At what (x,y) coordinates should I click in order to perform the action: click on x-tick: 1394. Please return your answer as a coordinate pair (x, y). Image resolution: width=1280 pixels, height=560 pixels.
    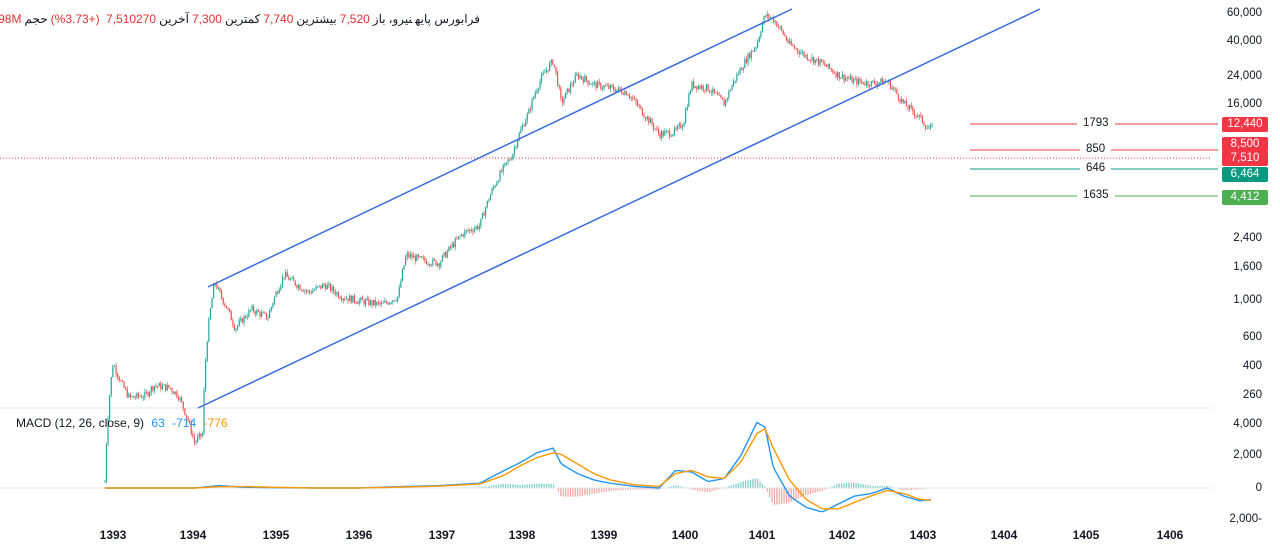
    Looking at the image, I should click on (193, 535).